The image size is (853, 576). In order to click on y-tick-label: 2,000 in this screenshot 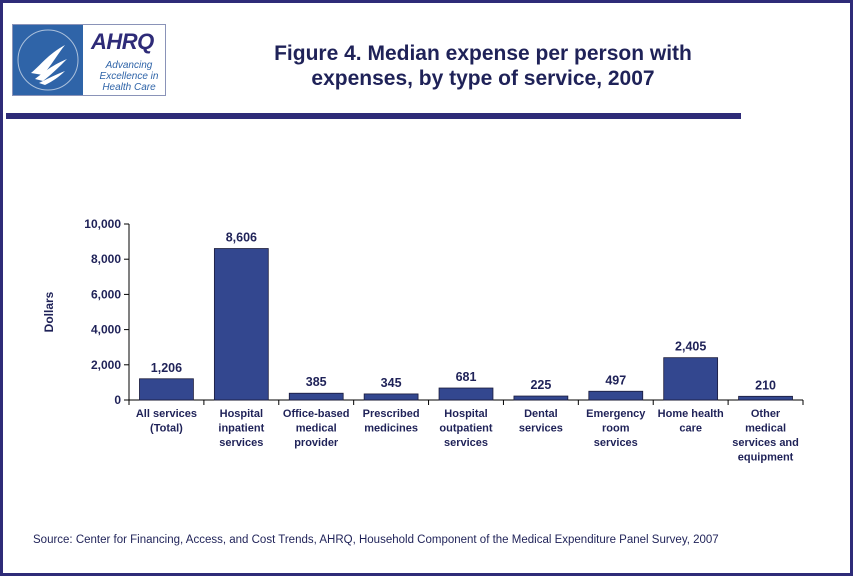, I will do `click(106, 365)`.